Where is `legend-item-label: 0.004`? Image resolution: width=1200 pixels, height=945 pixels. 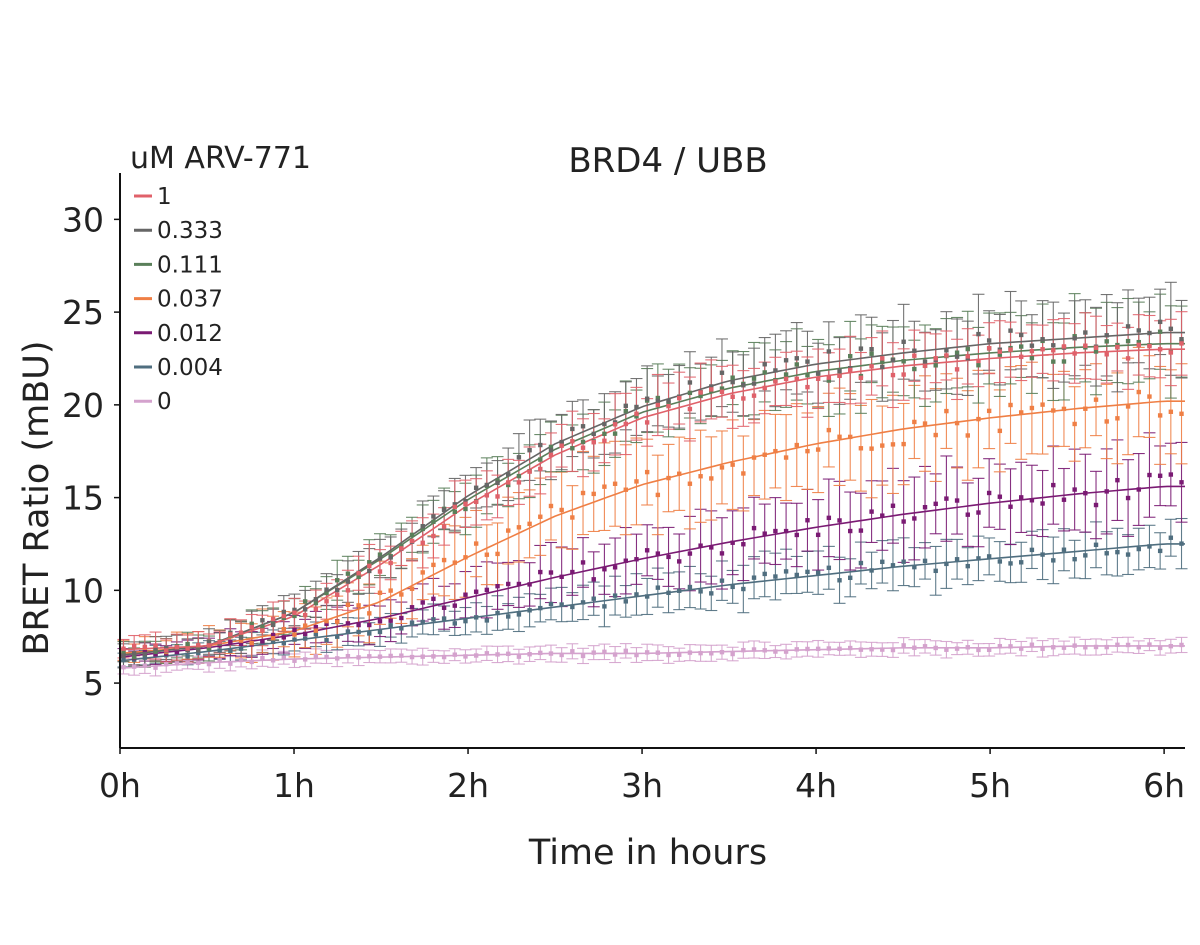
legend-item-label: 0.004 is located at coordinates (190, 368).